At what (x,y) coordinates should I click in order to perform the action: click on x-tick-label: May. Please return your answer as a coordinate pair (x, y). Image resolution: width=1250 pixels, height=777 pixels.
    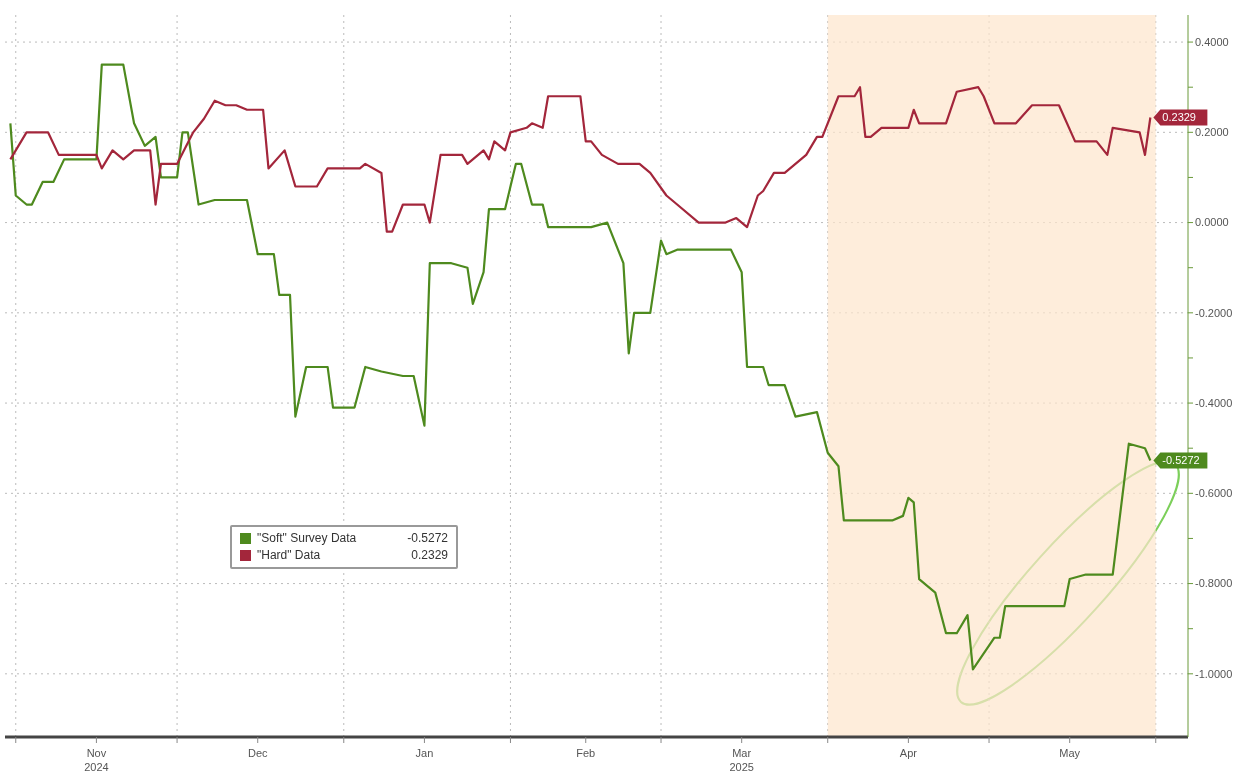
    Looking at the image, I should click on (1070, 753).